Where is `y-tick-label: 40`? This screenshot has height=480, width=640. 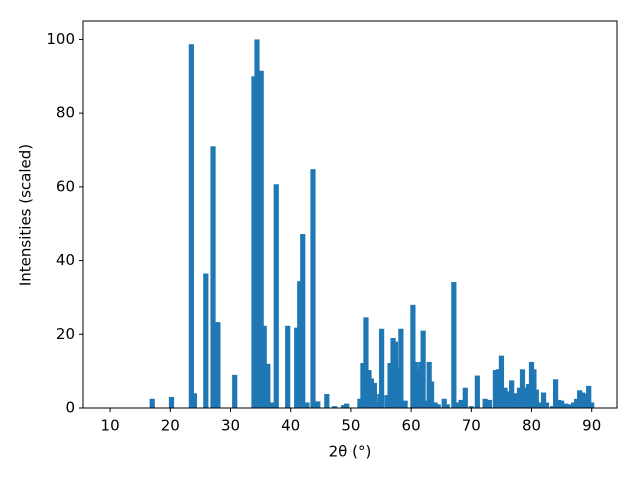
y-tick-label: 40 is located at coordinates (65, 260).